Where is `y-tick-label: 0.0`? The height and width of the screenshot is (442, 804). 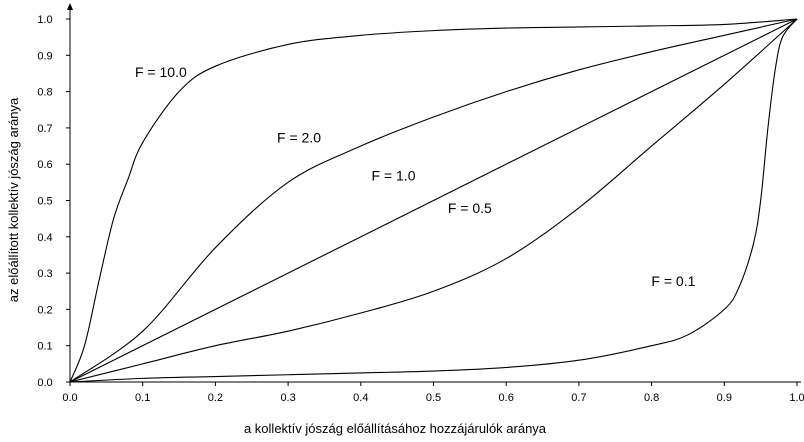 y-tick-label: 0.0 is located at coordinates (44, 383).